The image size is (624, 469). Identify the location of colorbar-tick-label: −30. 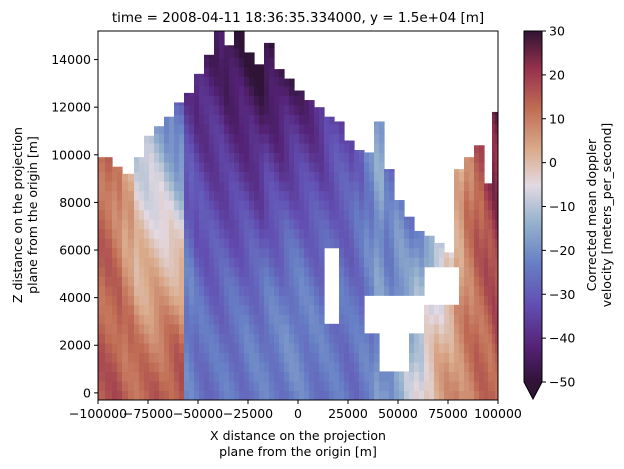
(562, 294).